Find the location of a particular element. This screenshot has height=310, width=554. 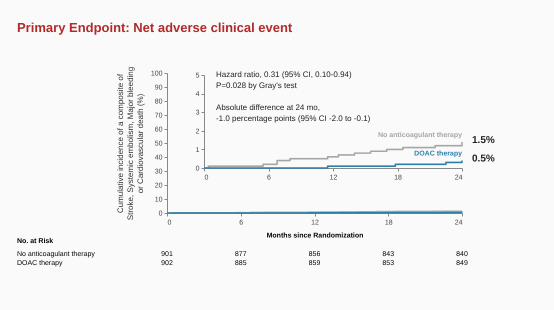

annotation: 0.5% is located at coordinates (483, 159).